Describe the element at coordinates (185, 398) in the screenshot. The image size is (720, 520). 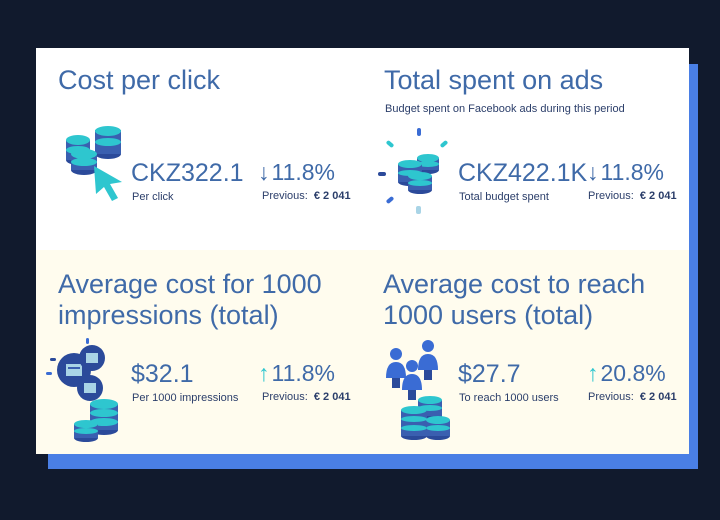
I see `value-label: Per 1000 impressions` at that location.